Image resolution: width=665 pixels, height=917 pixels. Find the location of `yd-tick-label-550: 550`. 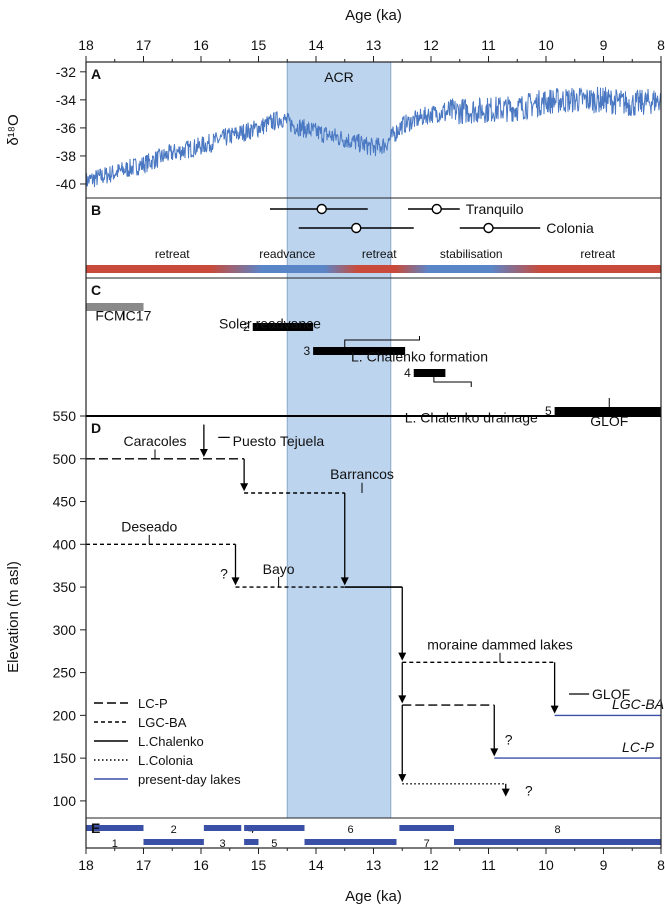

yd-tick-label-550: 550 is located at coordinates (65, 416).